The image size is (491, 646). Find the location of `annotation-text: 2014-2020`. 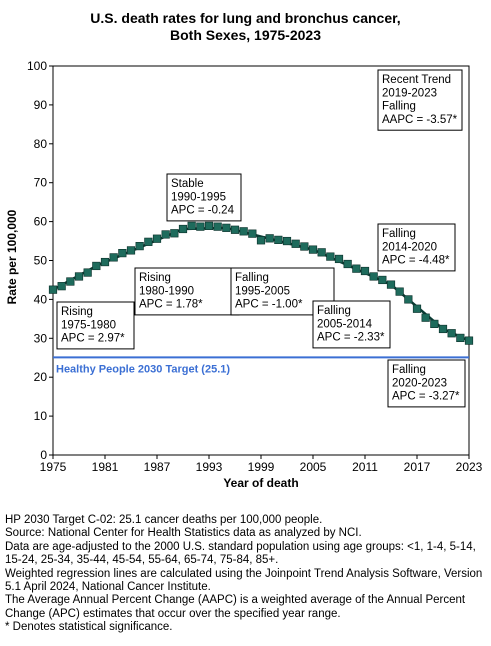

annotation-text: 2014-2020 is located at coordinates (409, 247).